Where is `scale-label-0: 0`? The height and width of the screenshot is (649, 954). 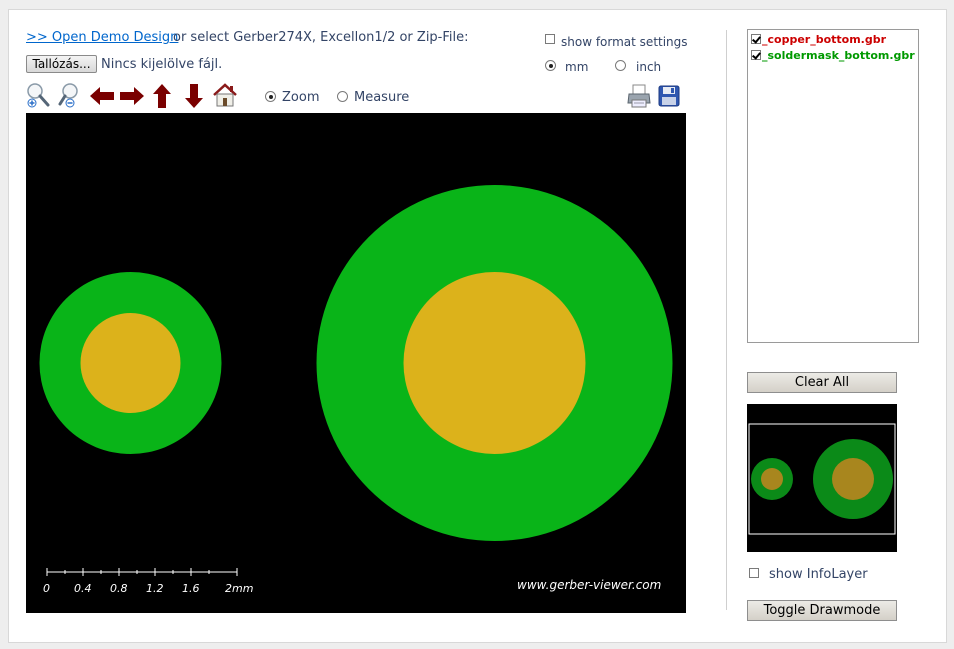 scale-label-0: 0 is located at coordinates (46, 588).